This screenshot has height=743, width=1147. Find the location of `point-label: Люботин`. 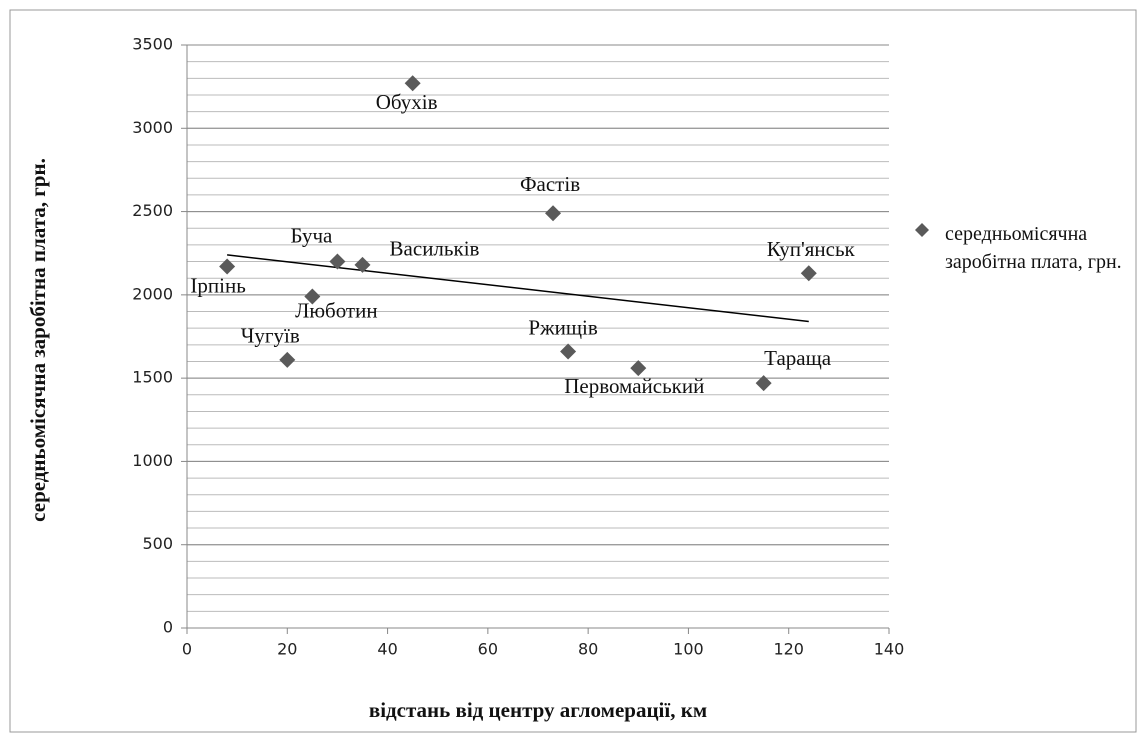

point-label: Люботин is located at coordinates (336, 310).